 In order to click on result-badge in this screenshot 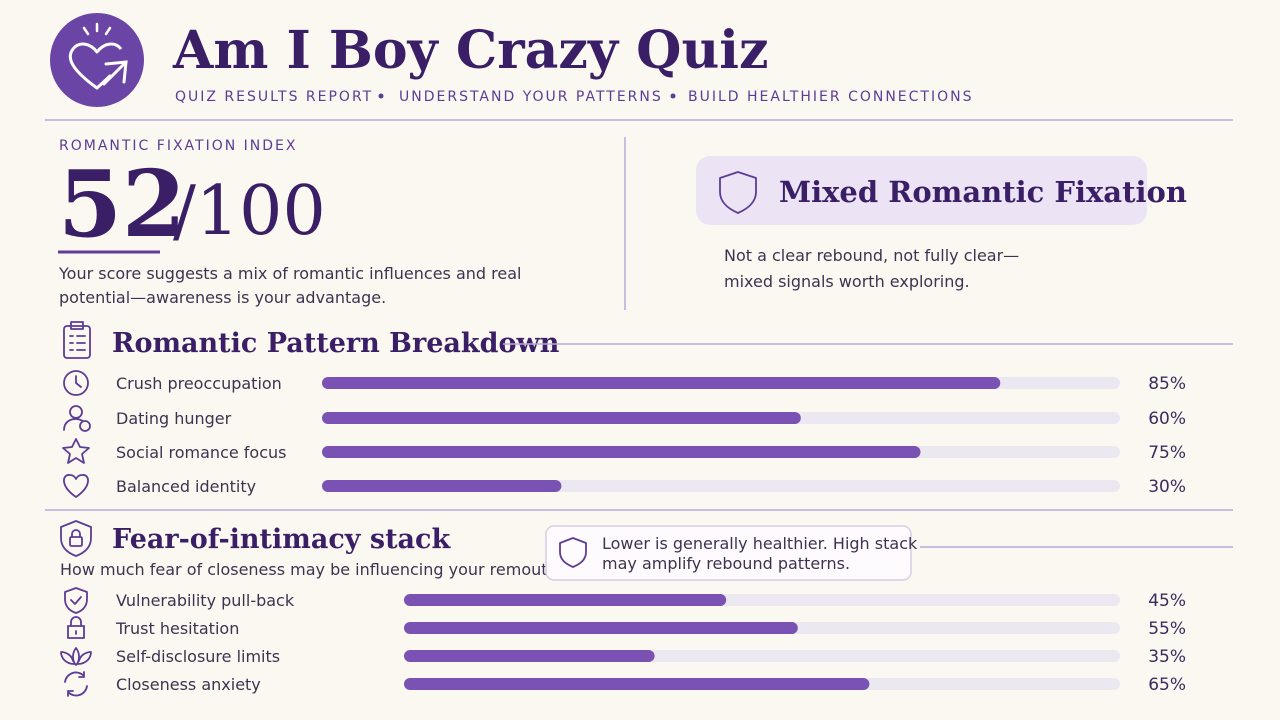, I will do `click(921, 190)`.